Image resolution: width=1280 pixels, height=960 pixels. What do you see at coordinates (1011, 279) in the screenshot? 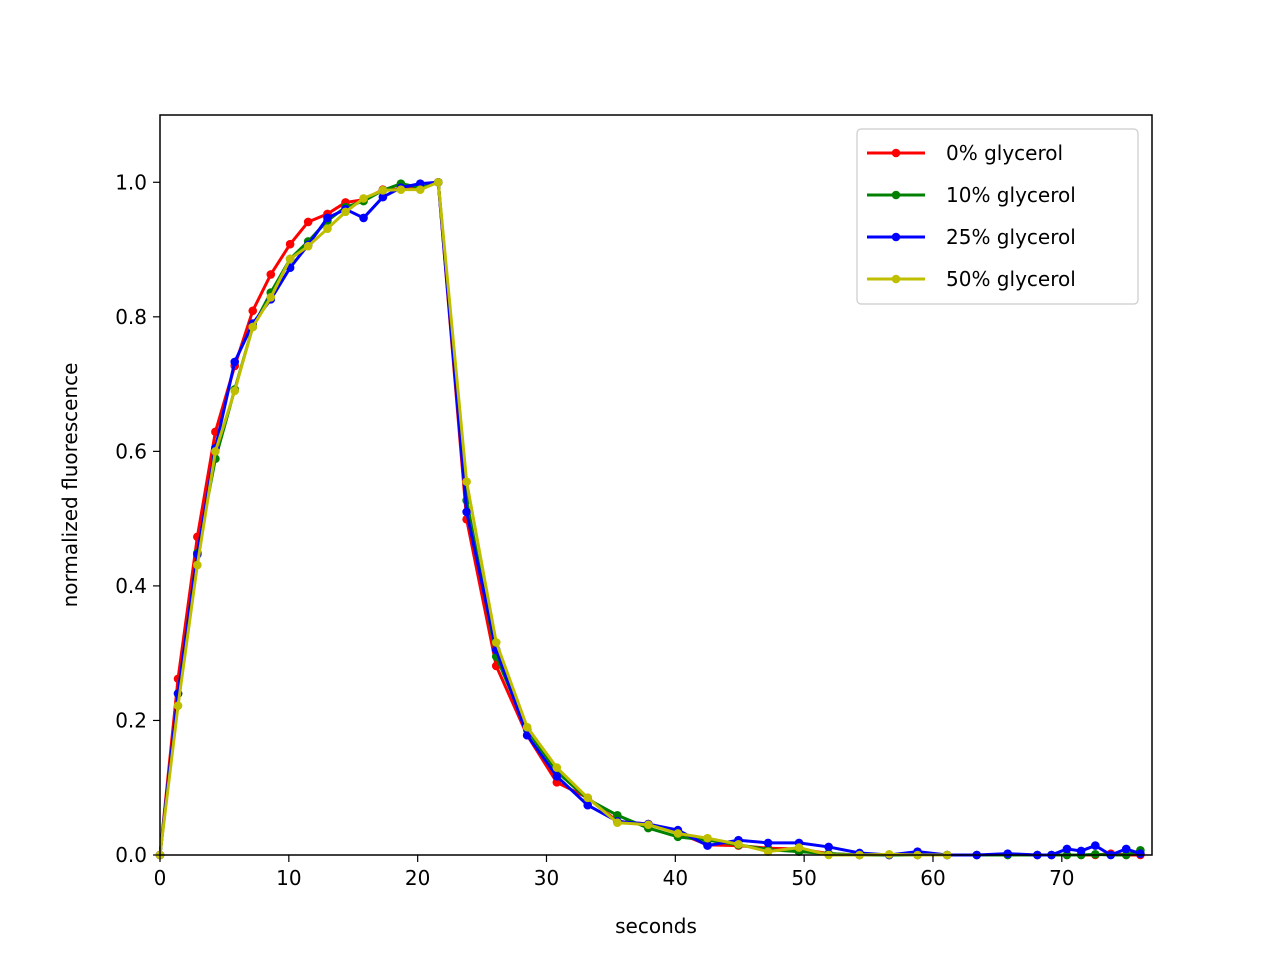
I see `legend-label: 50% glycerol` at bounding box center [1011, 279].